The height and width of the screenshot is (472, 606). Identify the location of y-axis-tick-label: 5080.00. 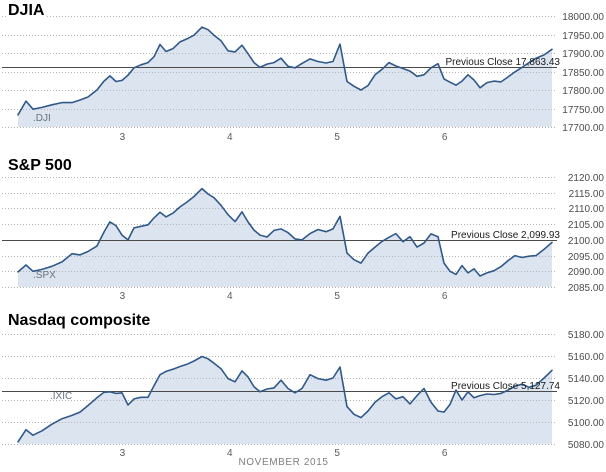
(586, 445).